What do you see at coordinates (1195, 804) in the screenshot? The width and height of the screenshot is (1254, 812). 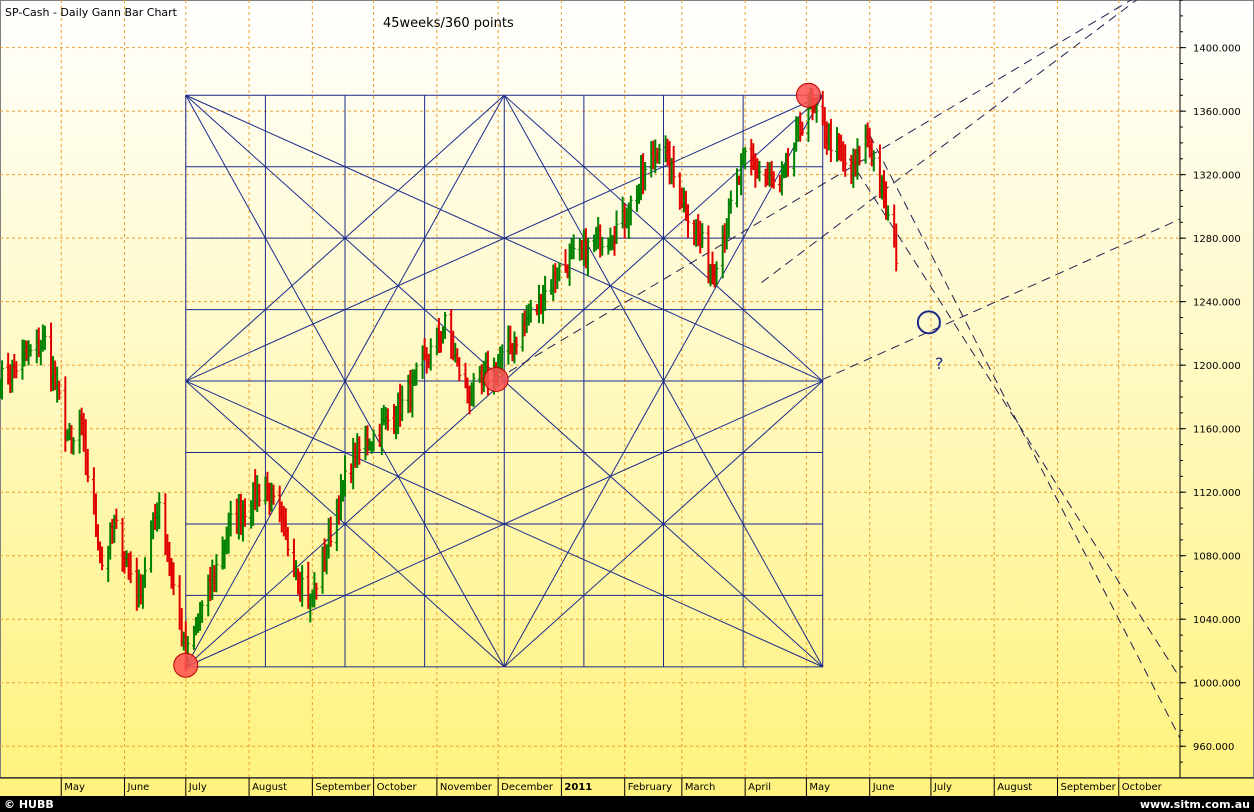 I see `footer-url: www.sitm.com.au` at bounding box center [1195, 804].